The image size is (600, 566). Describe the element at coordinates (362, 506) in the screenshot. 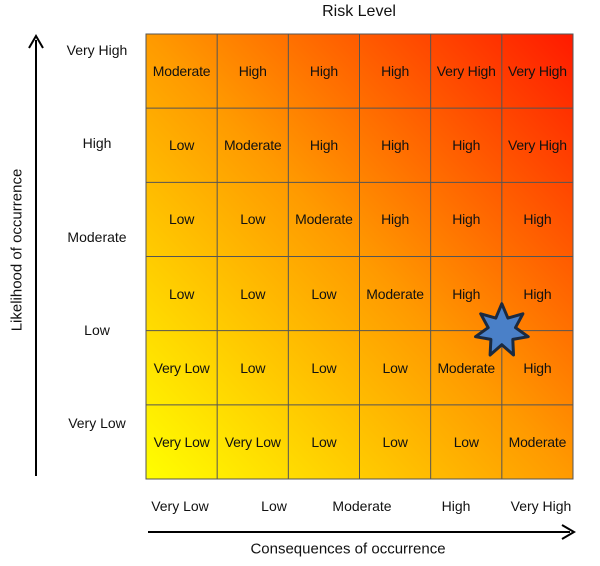

I see `x-tick-label: Moderate` at that location.